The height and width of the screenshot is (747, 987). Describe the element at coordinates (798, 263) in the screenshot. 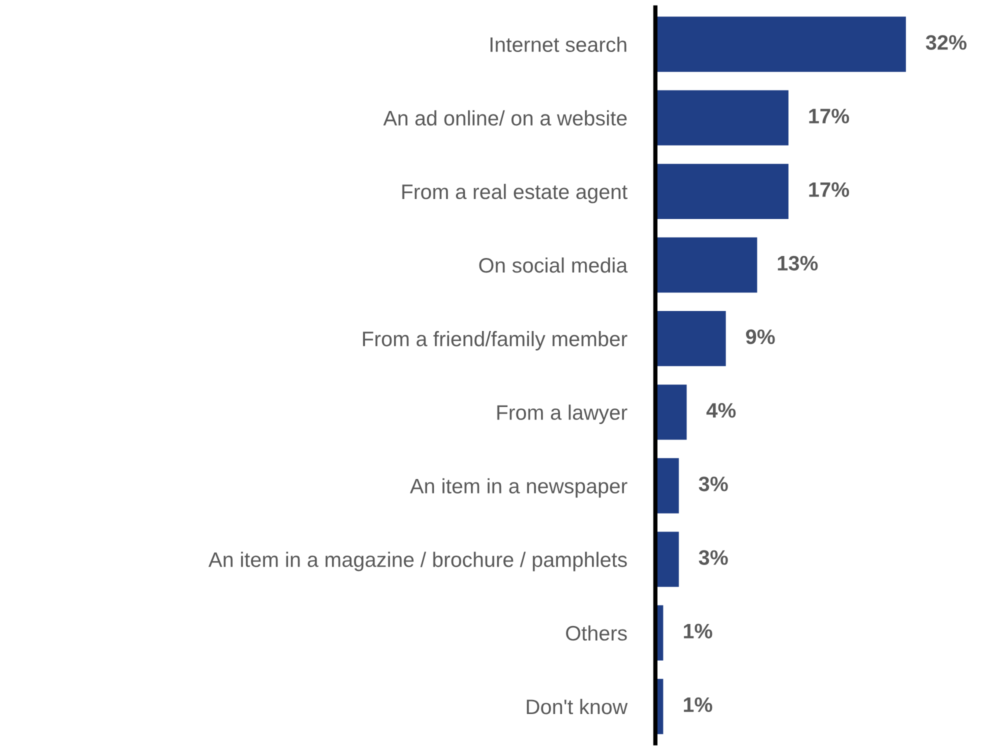

I see `data-label: 13%` at that location.